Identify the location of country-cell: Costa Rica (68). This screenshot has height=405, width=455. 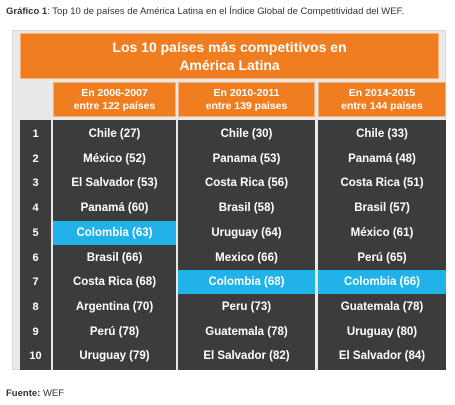
(114, 282).